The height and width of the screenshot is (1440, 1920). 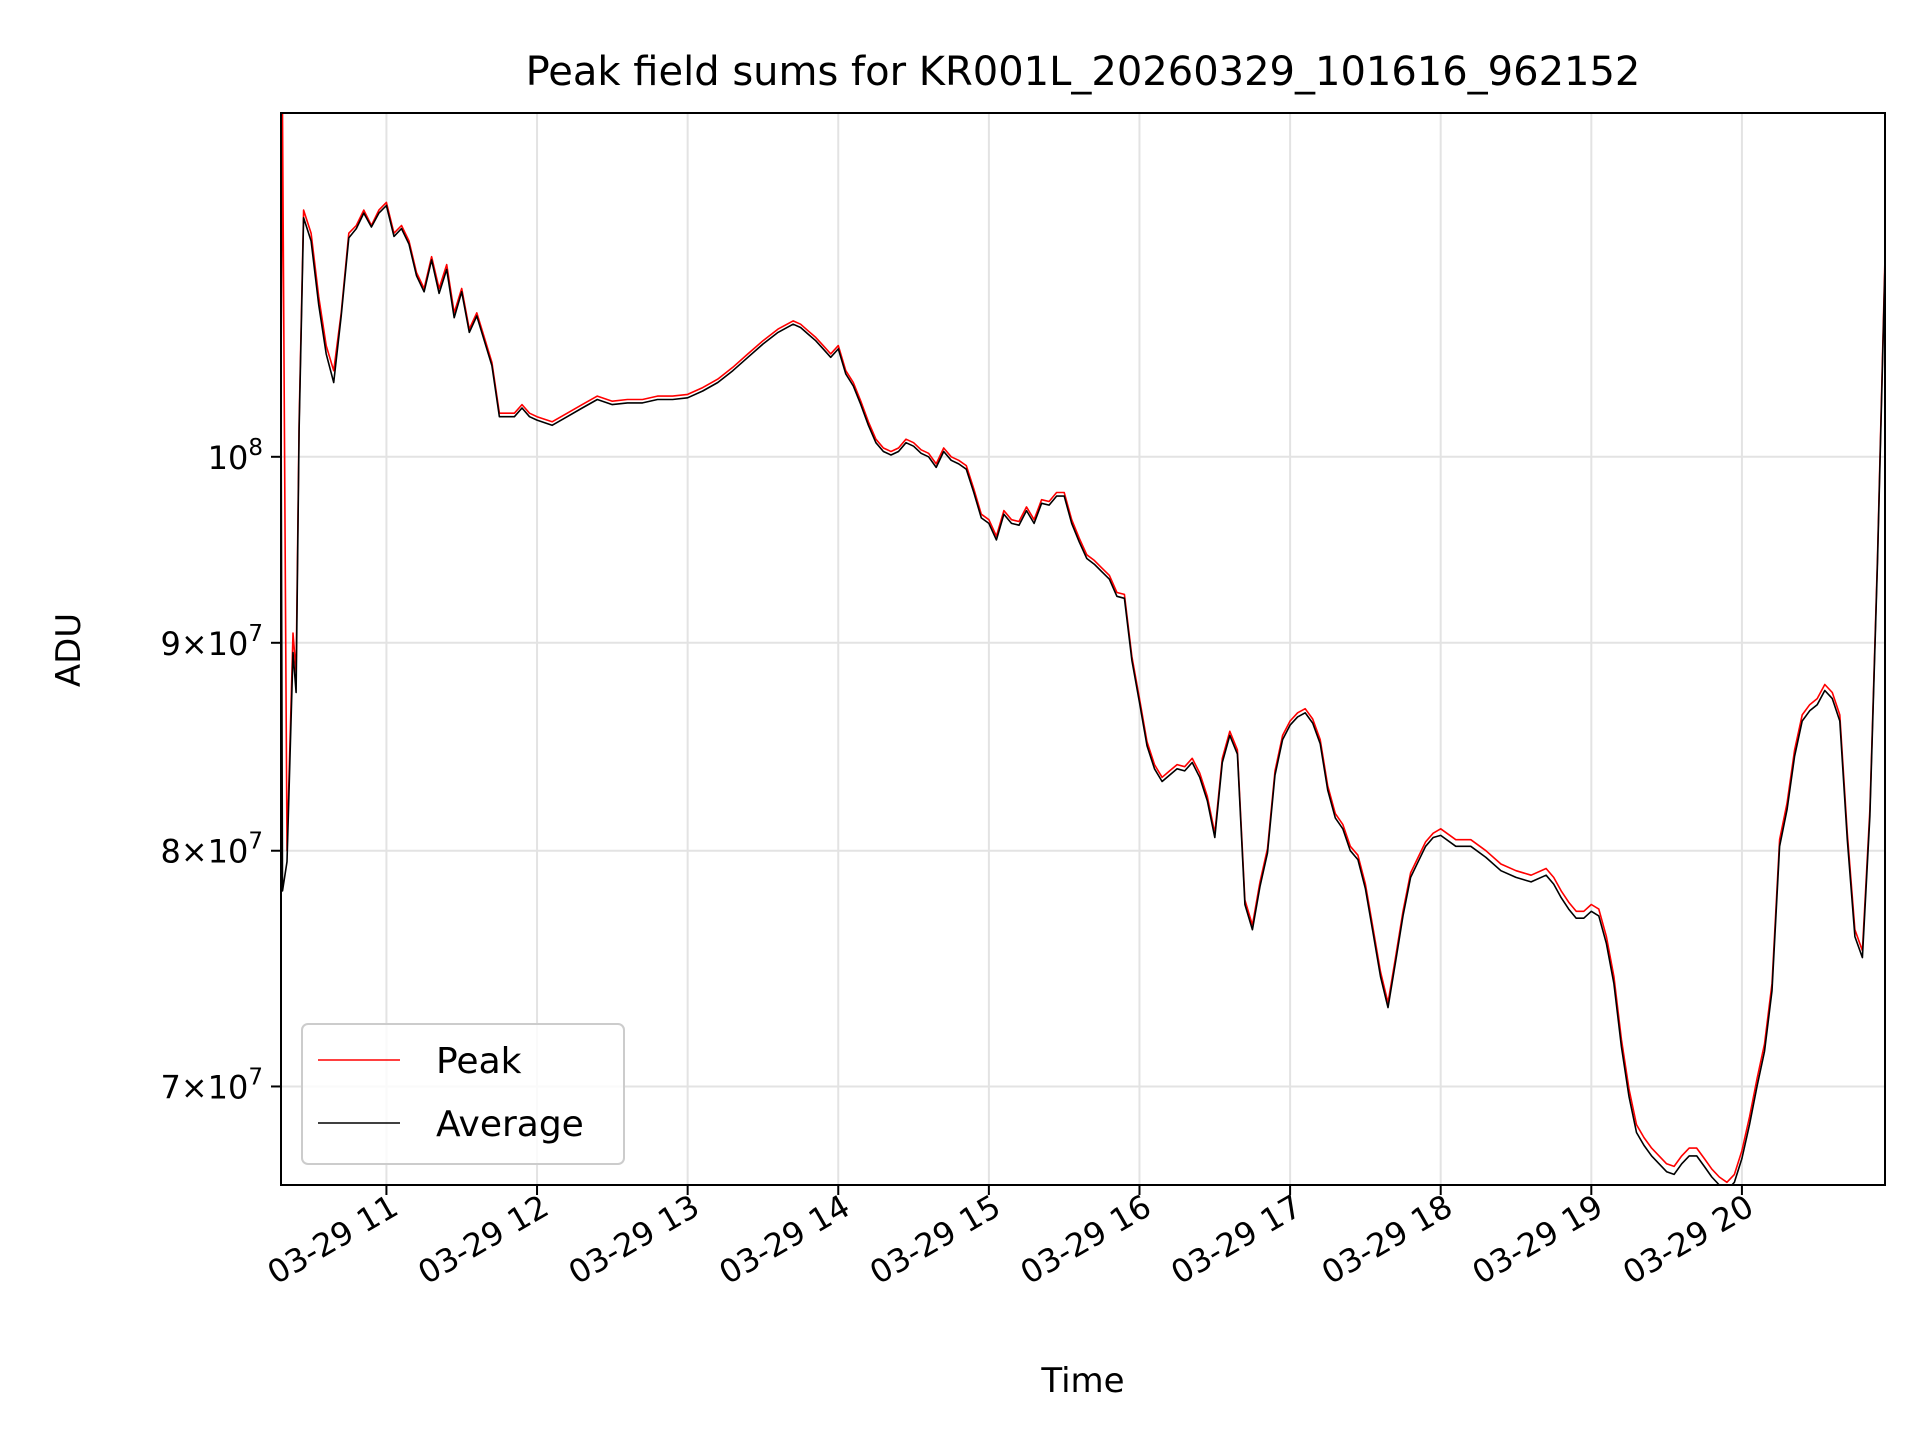 What do you see at coordinates (211, 642) in the screenshot?
I see `y-tick-label: 9×107` at bounding box center [211, 642].